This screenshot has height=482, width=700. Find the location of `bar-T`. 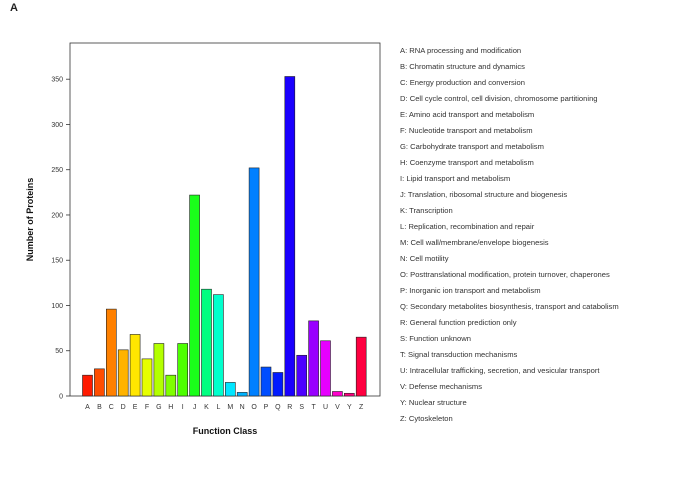

bar-T is located at coordinates (313, 358).